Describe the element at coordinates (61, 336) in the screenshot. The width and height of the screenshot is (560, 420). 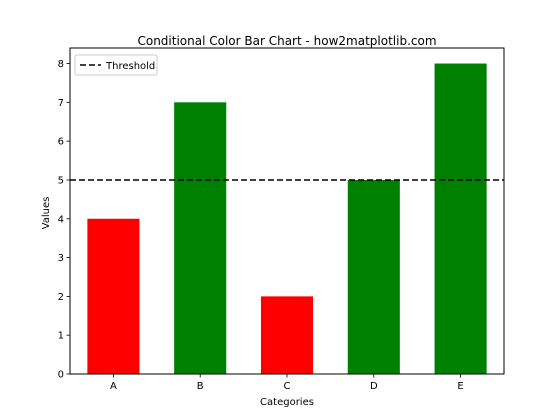
I see `y-tick-label-1: 1` at that location.